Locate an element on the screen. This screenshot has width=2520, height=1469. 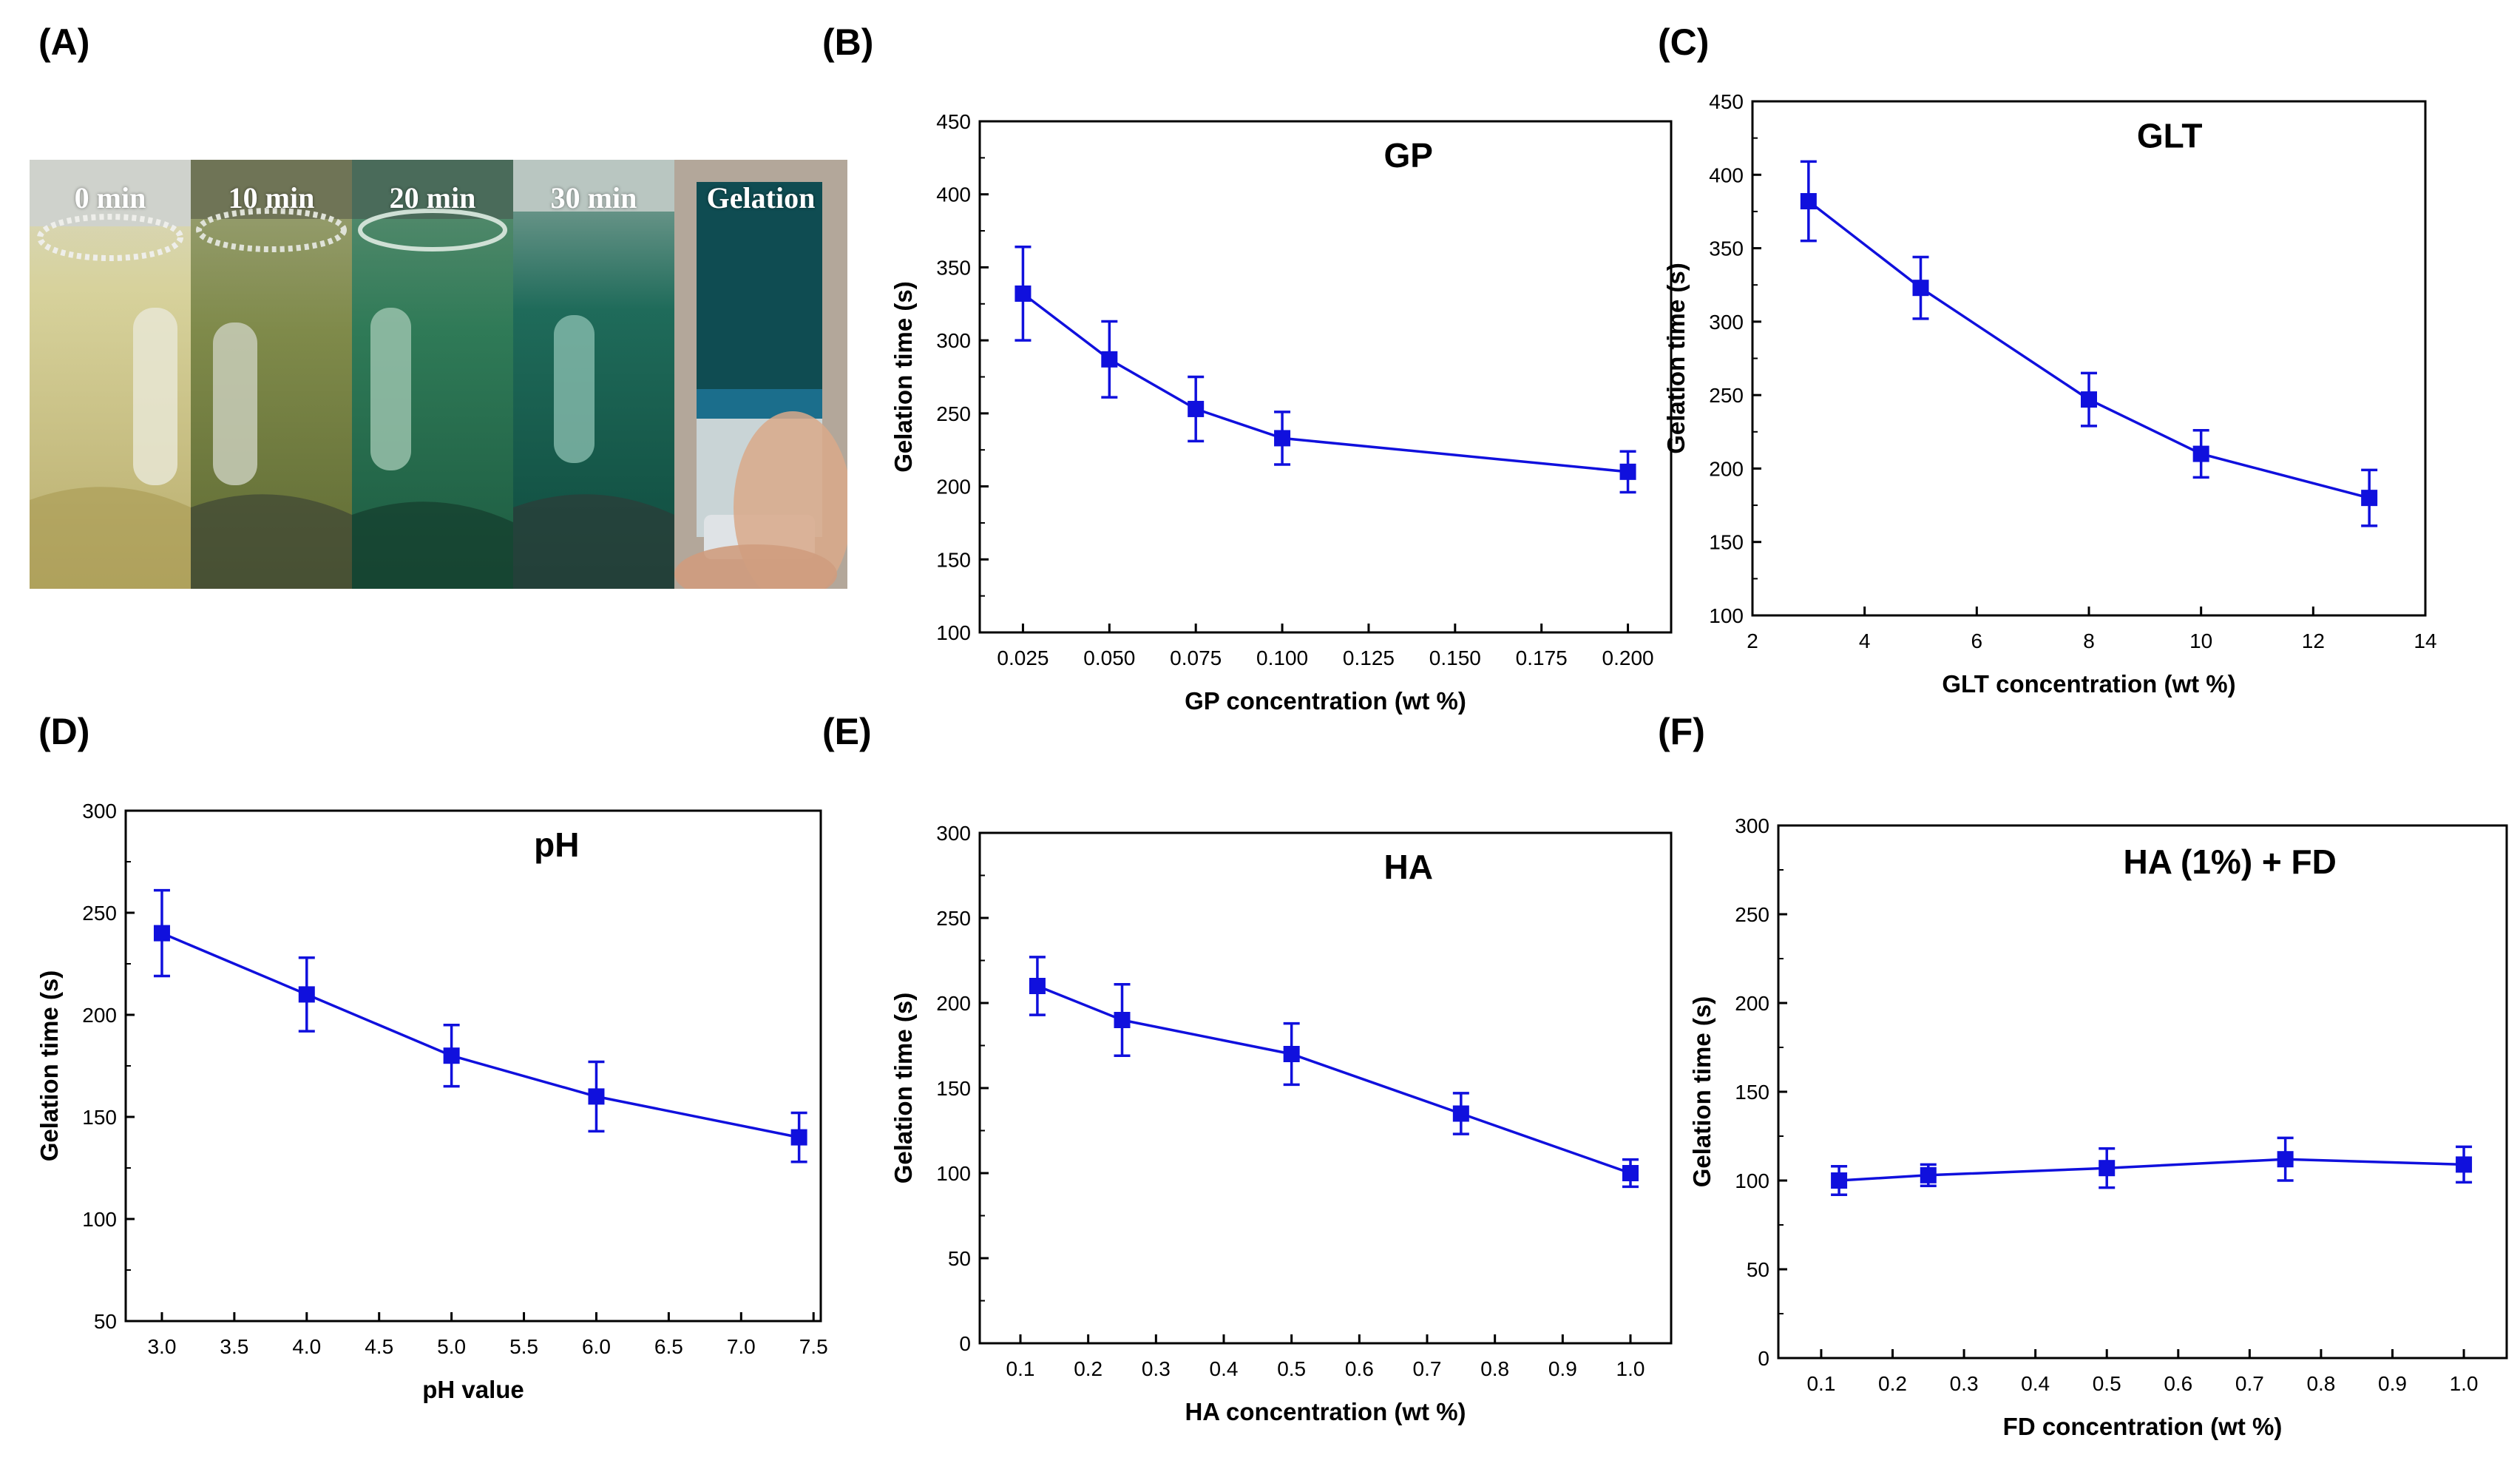
vial-label: 0 min is located at coordinates (110, 198).